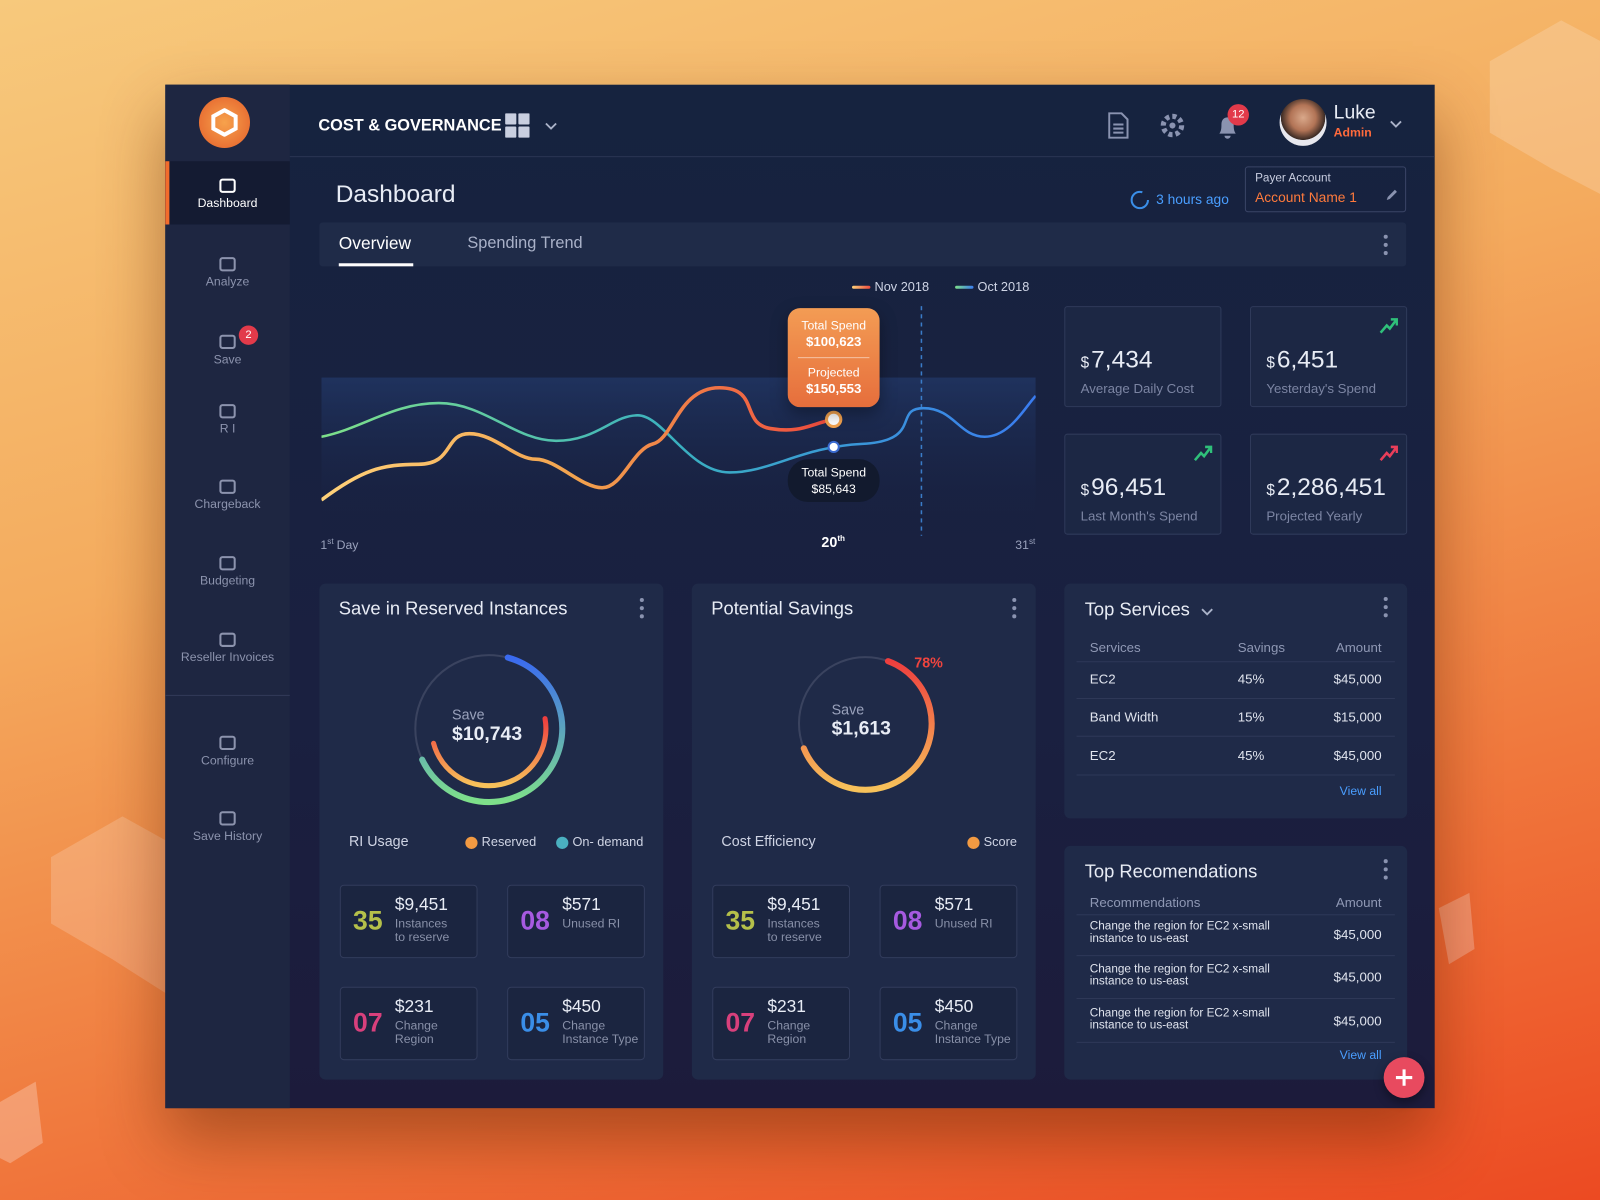 This screenshot has height=1200, width=1600. I want to click on tile-label: Unused RI, so click(591, 923).